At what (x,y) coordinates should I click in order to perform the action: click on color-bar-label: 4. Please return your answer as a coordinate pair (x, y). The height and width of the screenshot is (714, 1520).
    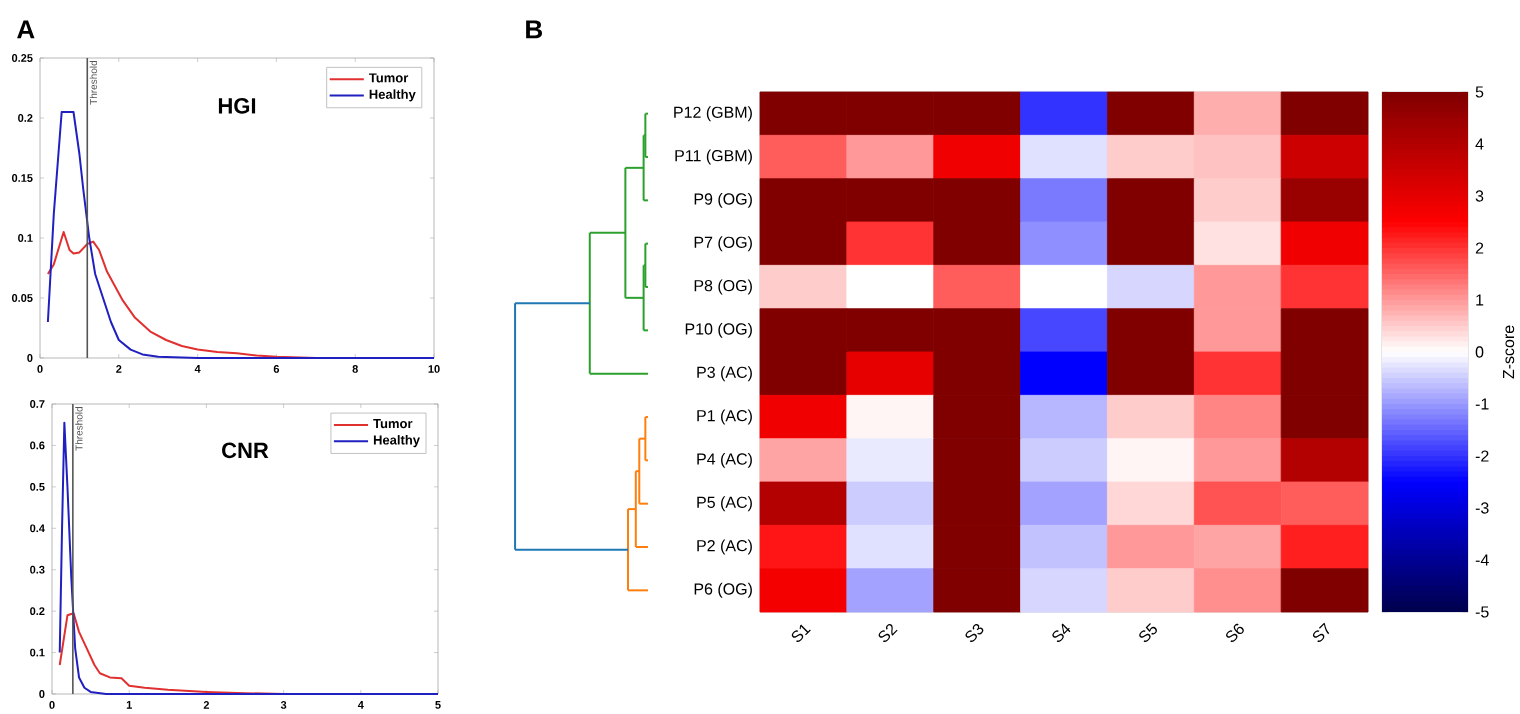
    Looking at the image, I should click on (1479, 144).